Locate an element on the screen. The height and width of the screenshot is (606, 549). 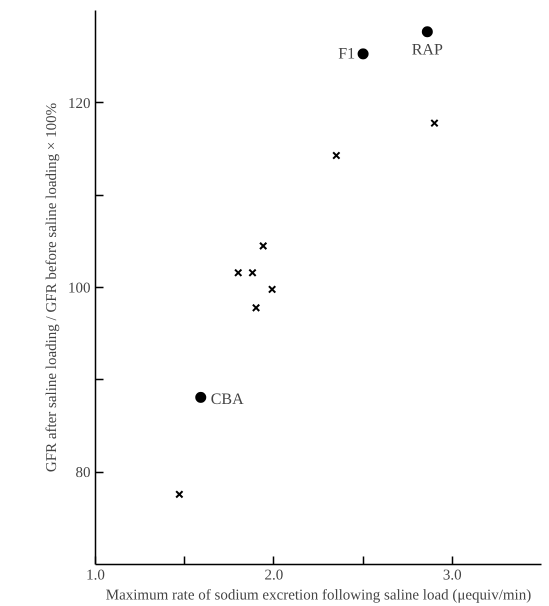
x-tick-label: 1.0 is located at coordinates (95, 576).